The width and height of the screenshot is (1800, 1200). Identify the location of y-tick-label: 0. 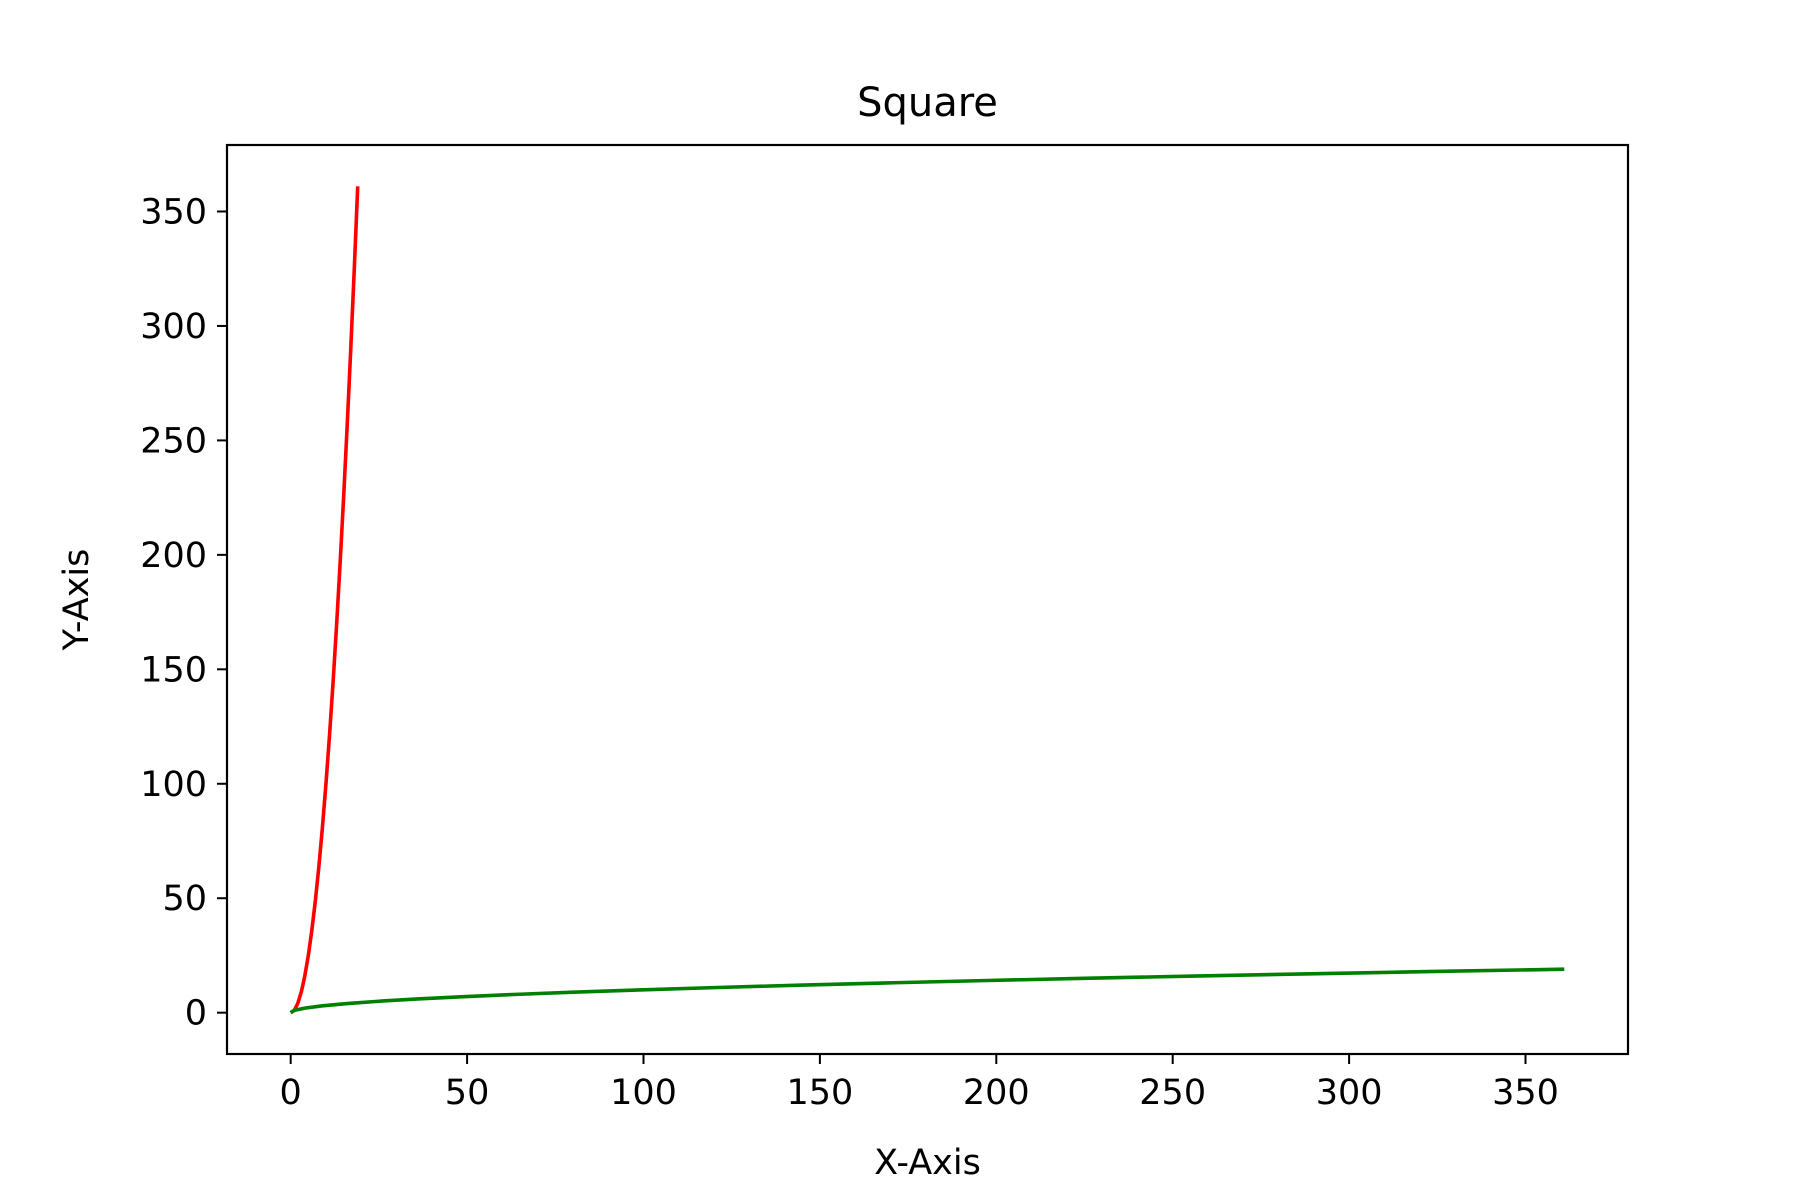
(196, 1014).